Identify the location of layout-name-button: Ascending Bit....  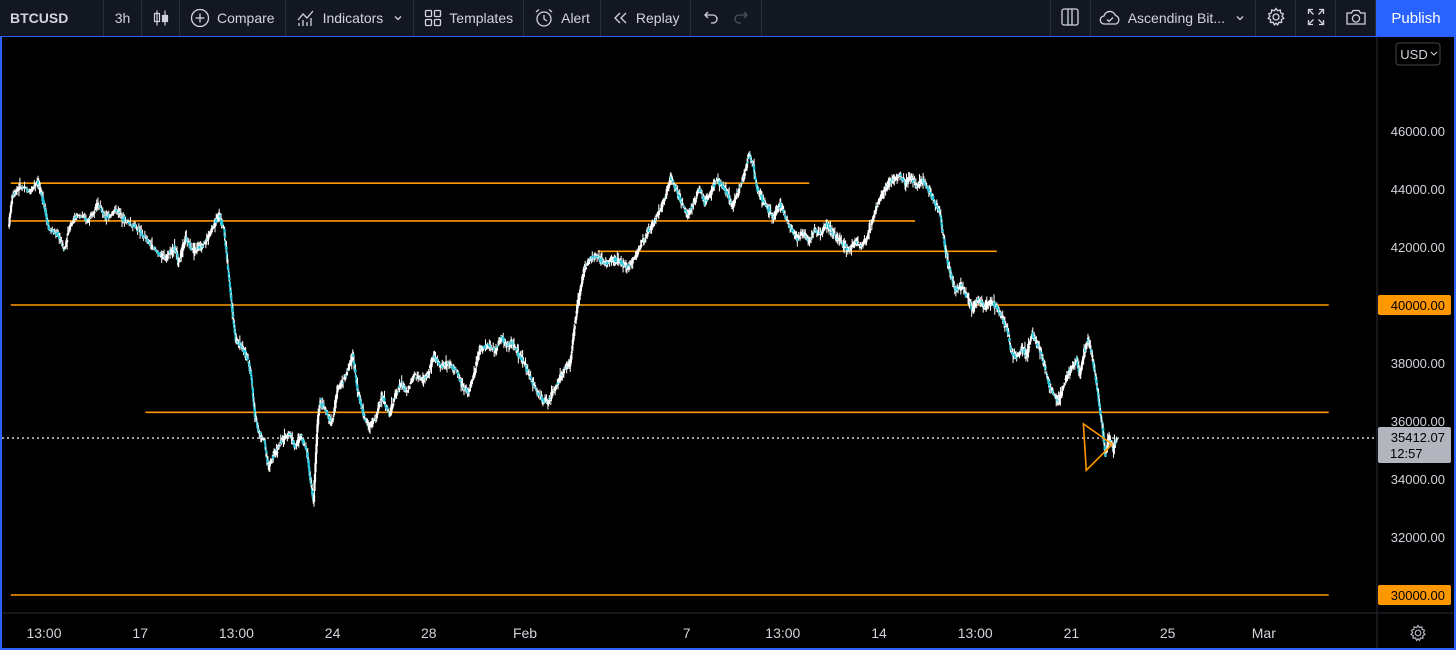
(1173, 18).